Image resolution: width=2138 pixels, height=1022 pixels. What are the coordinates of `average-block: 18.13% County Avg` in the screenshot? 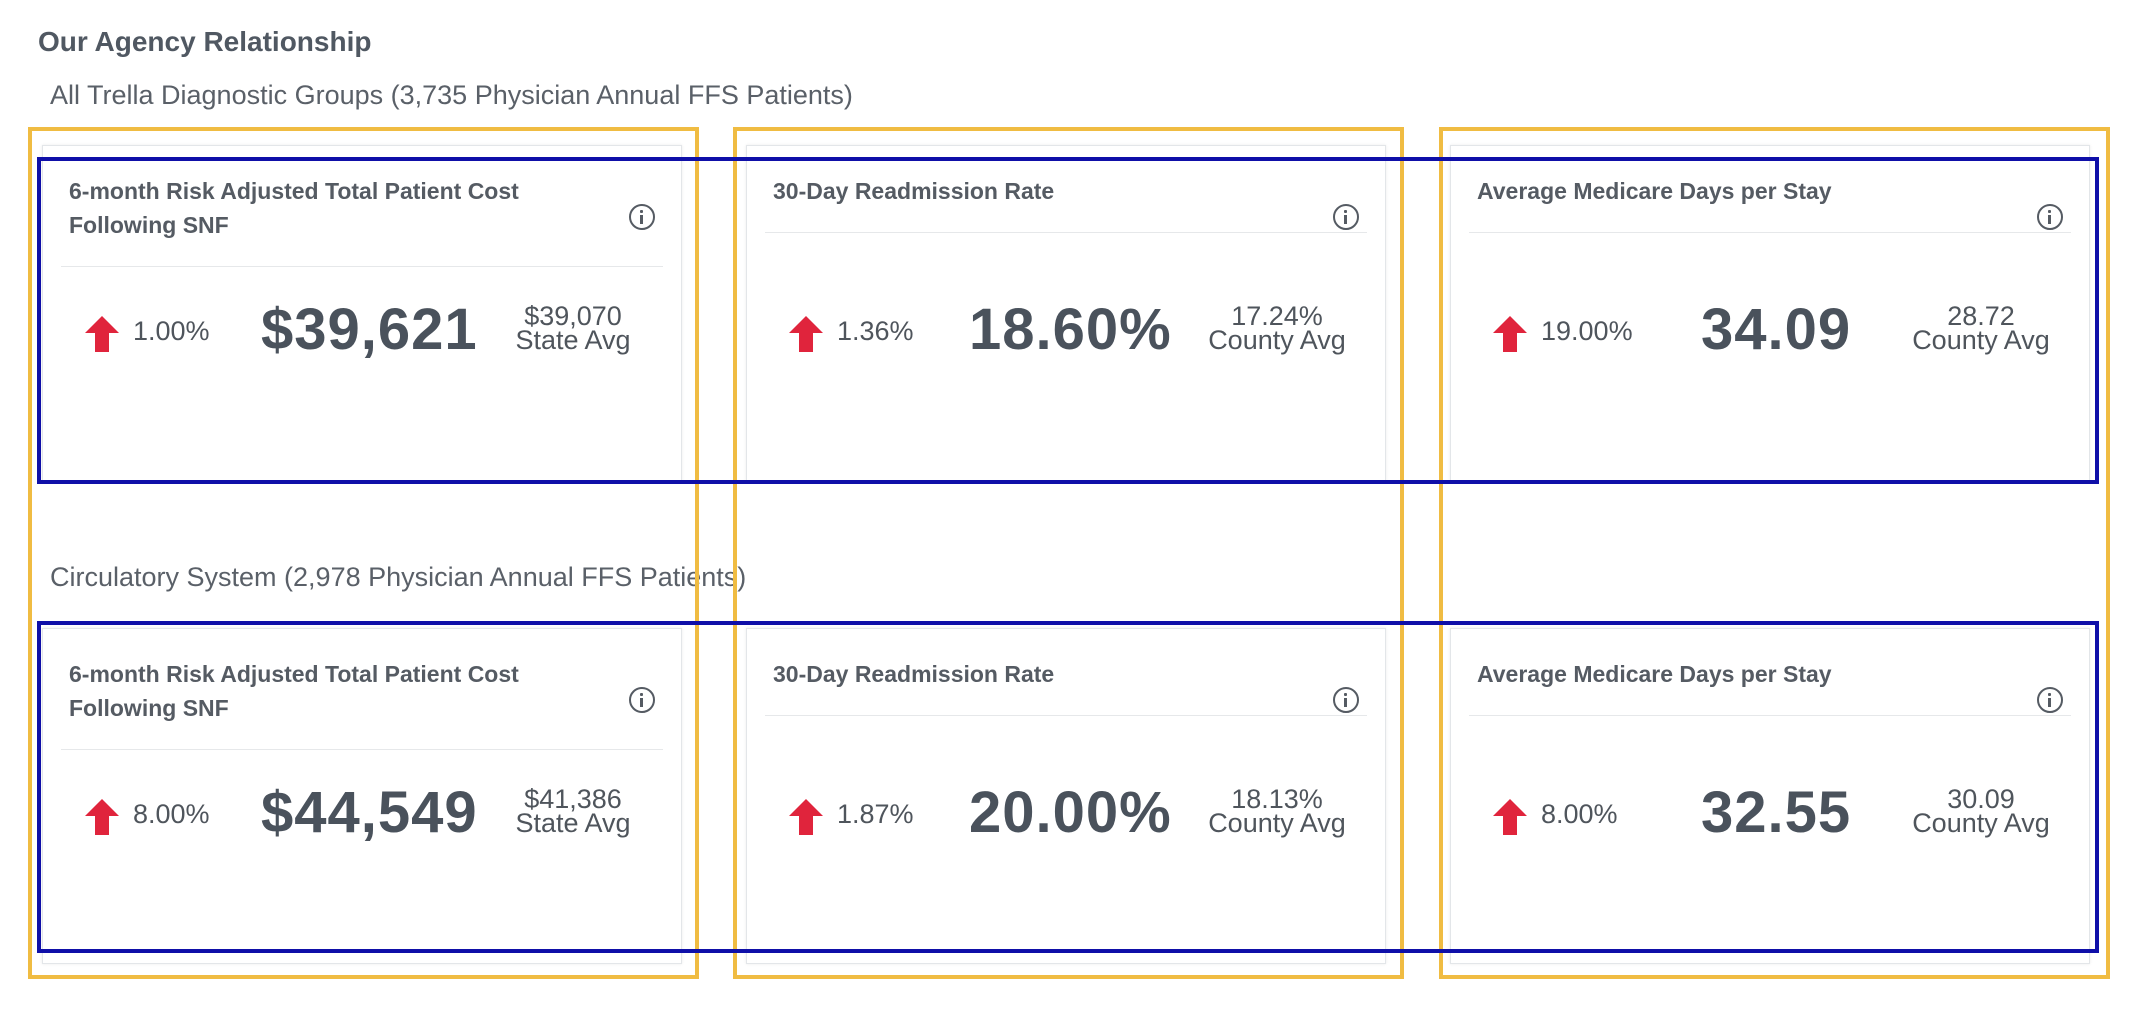 It's located at (1277, 811).